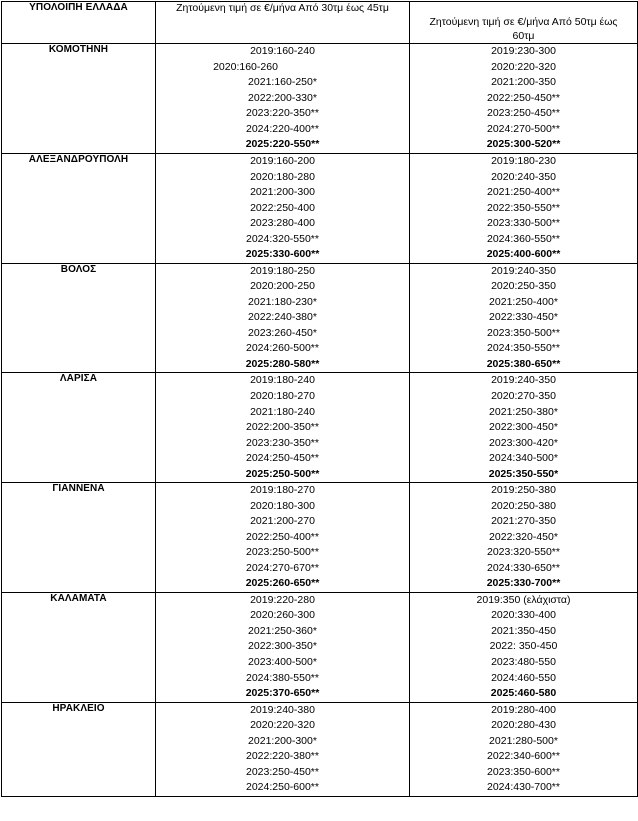 The height and width of the screenshot is (821, 638). Describe the element at coordinates (523, 332) in the screenshot. I see `price-line: 2023:350-500**` at that location.